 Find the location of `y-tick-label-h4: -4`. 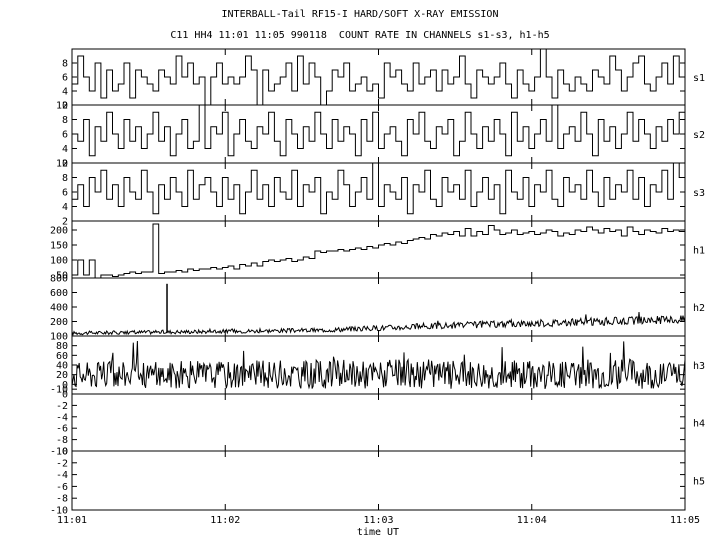

y-tick-label-h4: -4 is located at coordinates (62, 417).